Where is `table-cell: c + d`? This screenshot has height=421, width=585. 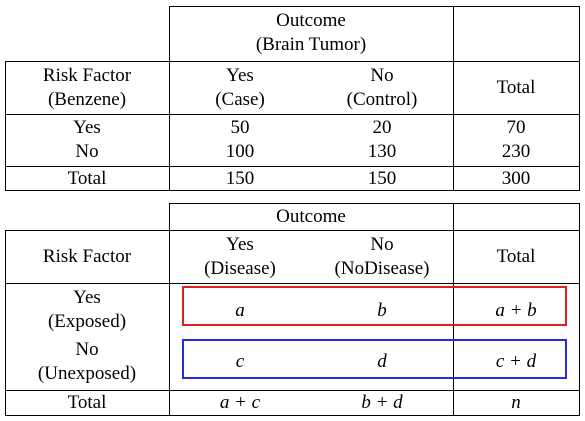
table-cell: c + d is located at coordinates (516, 361).